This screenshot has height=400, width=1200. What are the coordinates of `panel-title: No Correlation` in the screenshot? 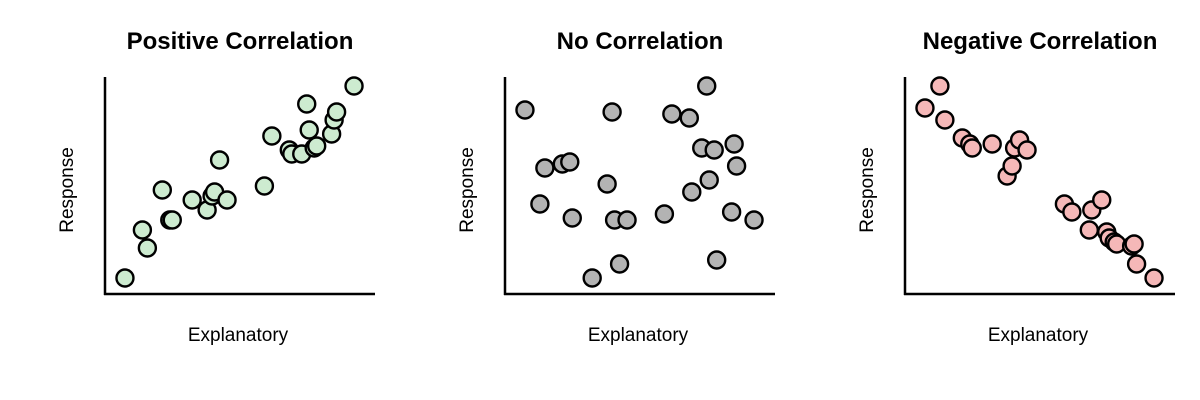 It's located at (640, 41).